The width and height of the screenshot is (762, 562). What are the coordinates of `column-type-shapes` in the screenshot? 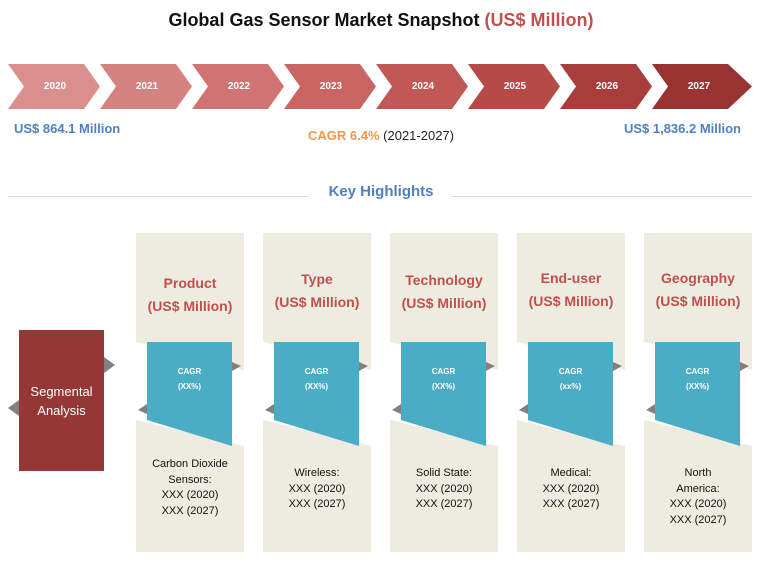 It's located at (317, 392).